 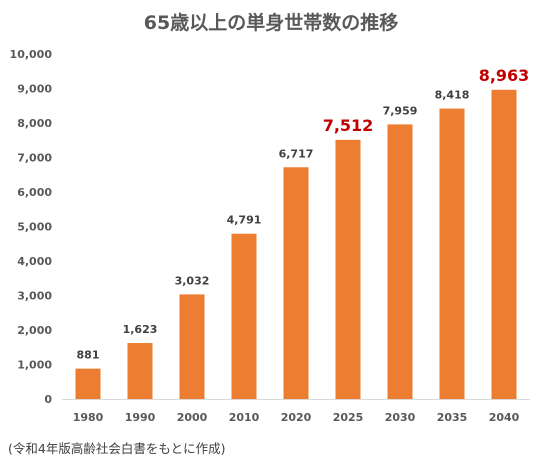 I want to click on y-tick-label: 2,000, so click(x=34, y=330).